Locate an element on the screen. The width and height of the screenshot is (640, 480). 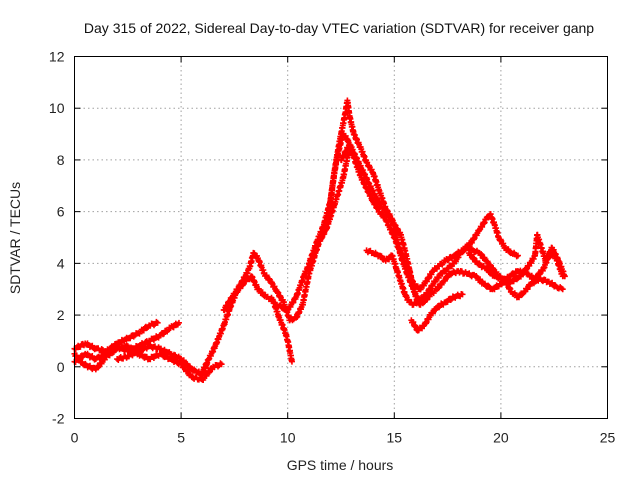
y-tick-labels: -2 0 2 4 6 8 10 12 is located at coordinates (57, 238).